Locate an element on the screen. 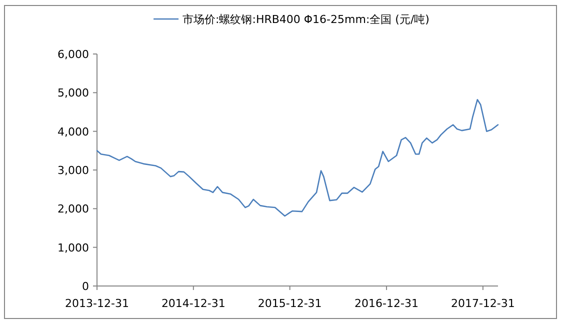 The width and height of the screenshot is (566, 324). y-tick-label: 6,000 is located at coordinates (73, 54).